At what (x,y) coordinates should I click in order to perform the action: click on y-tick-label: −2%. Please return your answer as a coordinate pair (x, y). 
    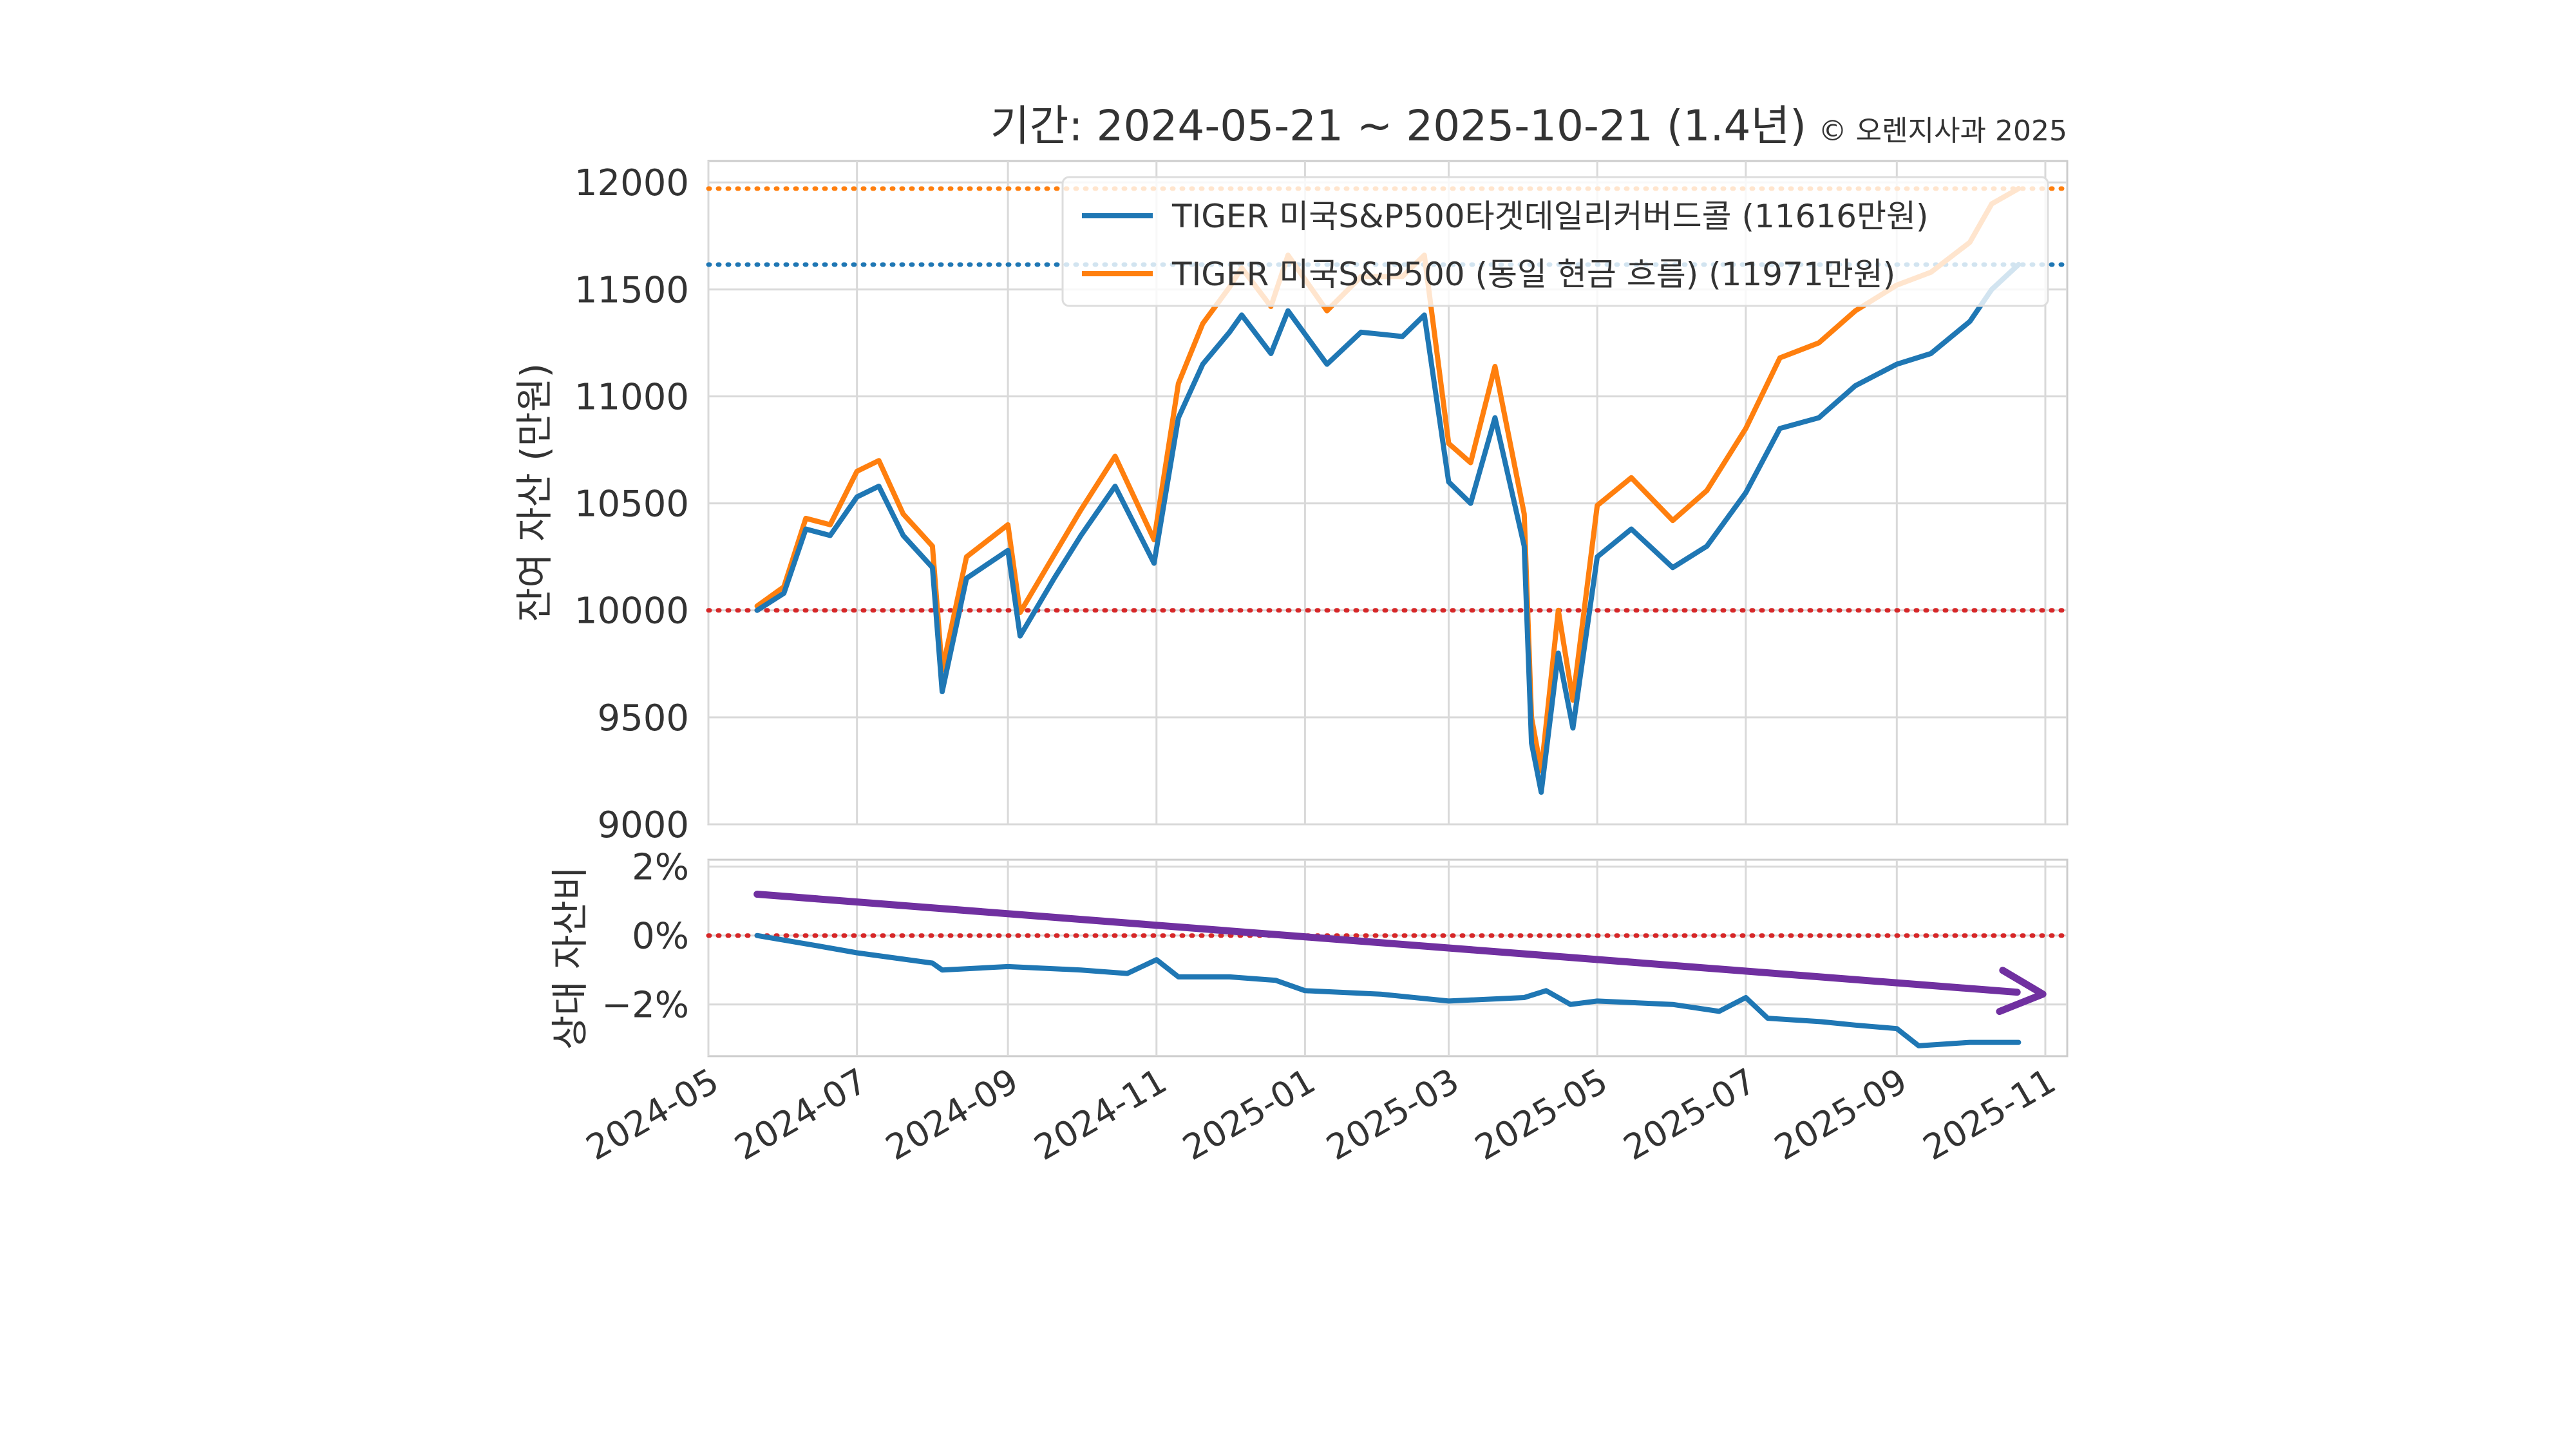
    Looking at the image, I should click on (645, 1006).